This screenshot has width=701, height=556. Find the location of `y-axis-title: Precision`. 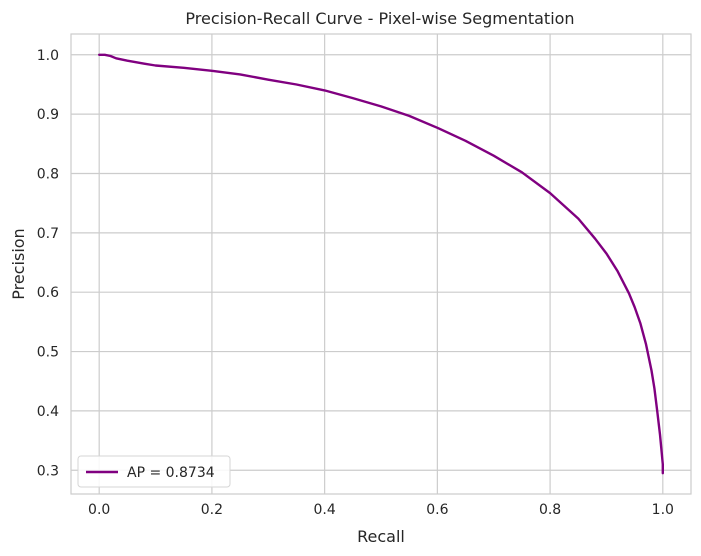

y-axis-title: Precision is located at coordinates (18, 263).